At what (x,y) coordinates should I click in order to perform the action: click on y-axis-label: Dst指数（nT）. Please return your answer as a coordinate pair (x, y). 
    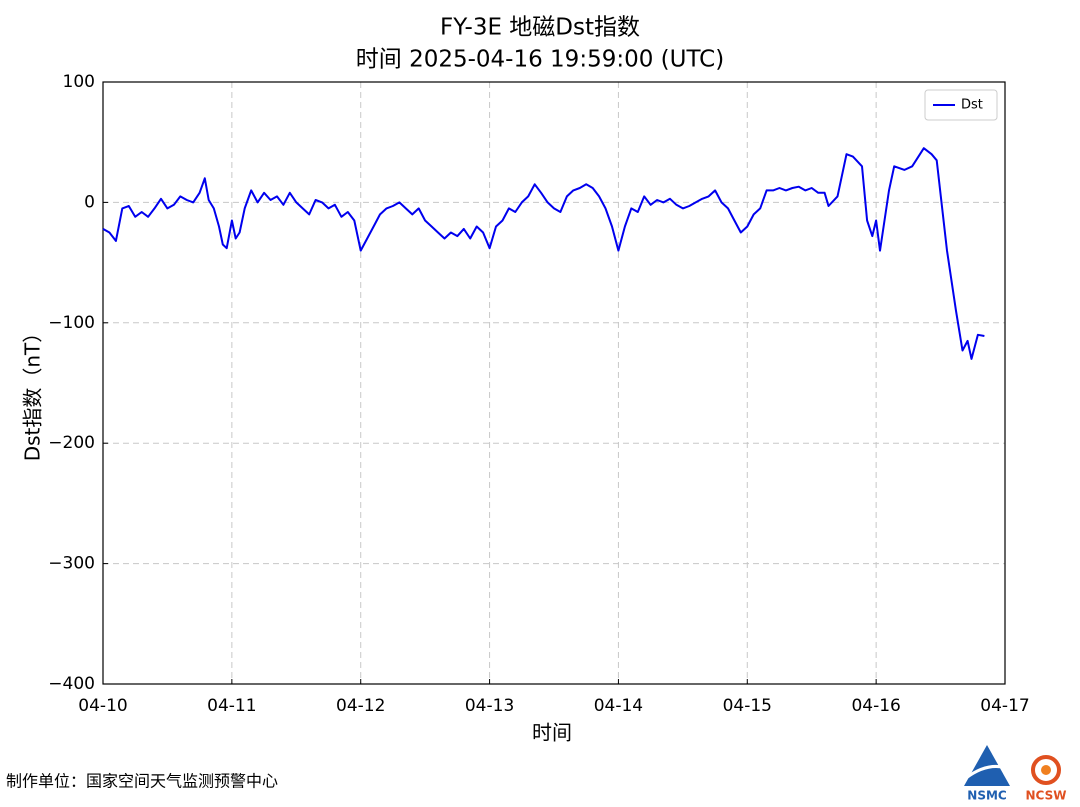
    Looking at the image, I should click on (33, 392).